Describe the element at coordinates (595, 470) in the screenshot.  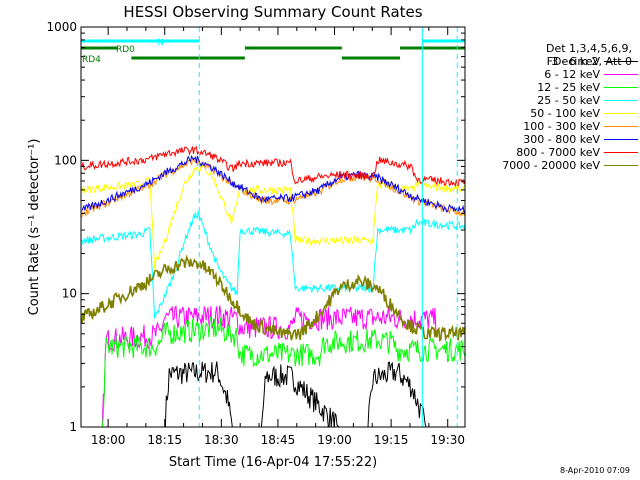
I see `generation-timestamp: 8-Apr-2010 07:09` at that location.